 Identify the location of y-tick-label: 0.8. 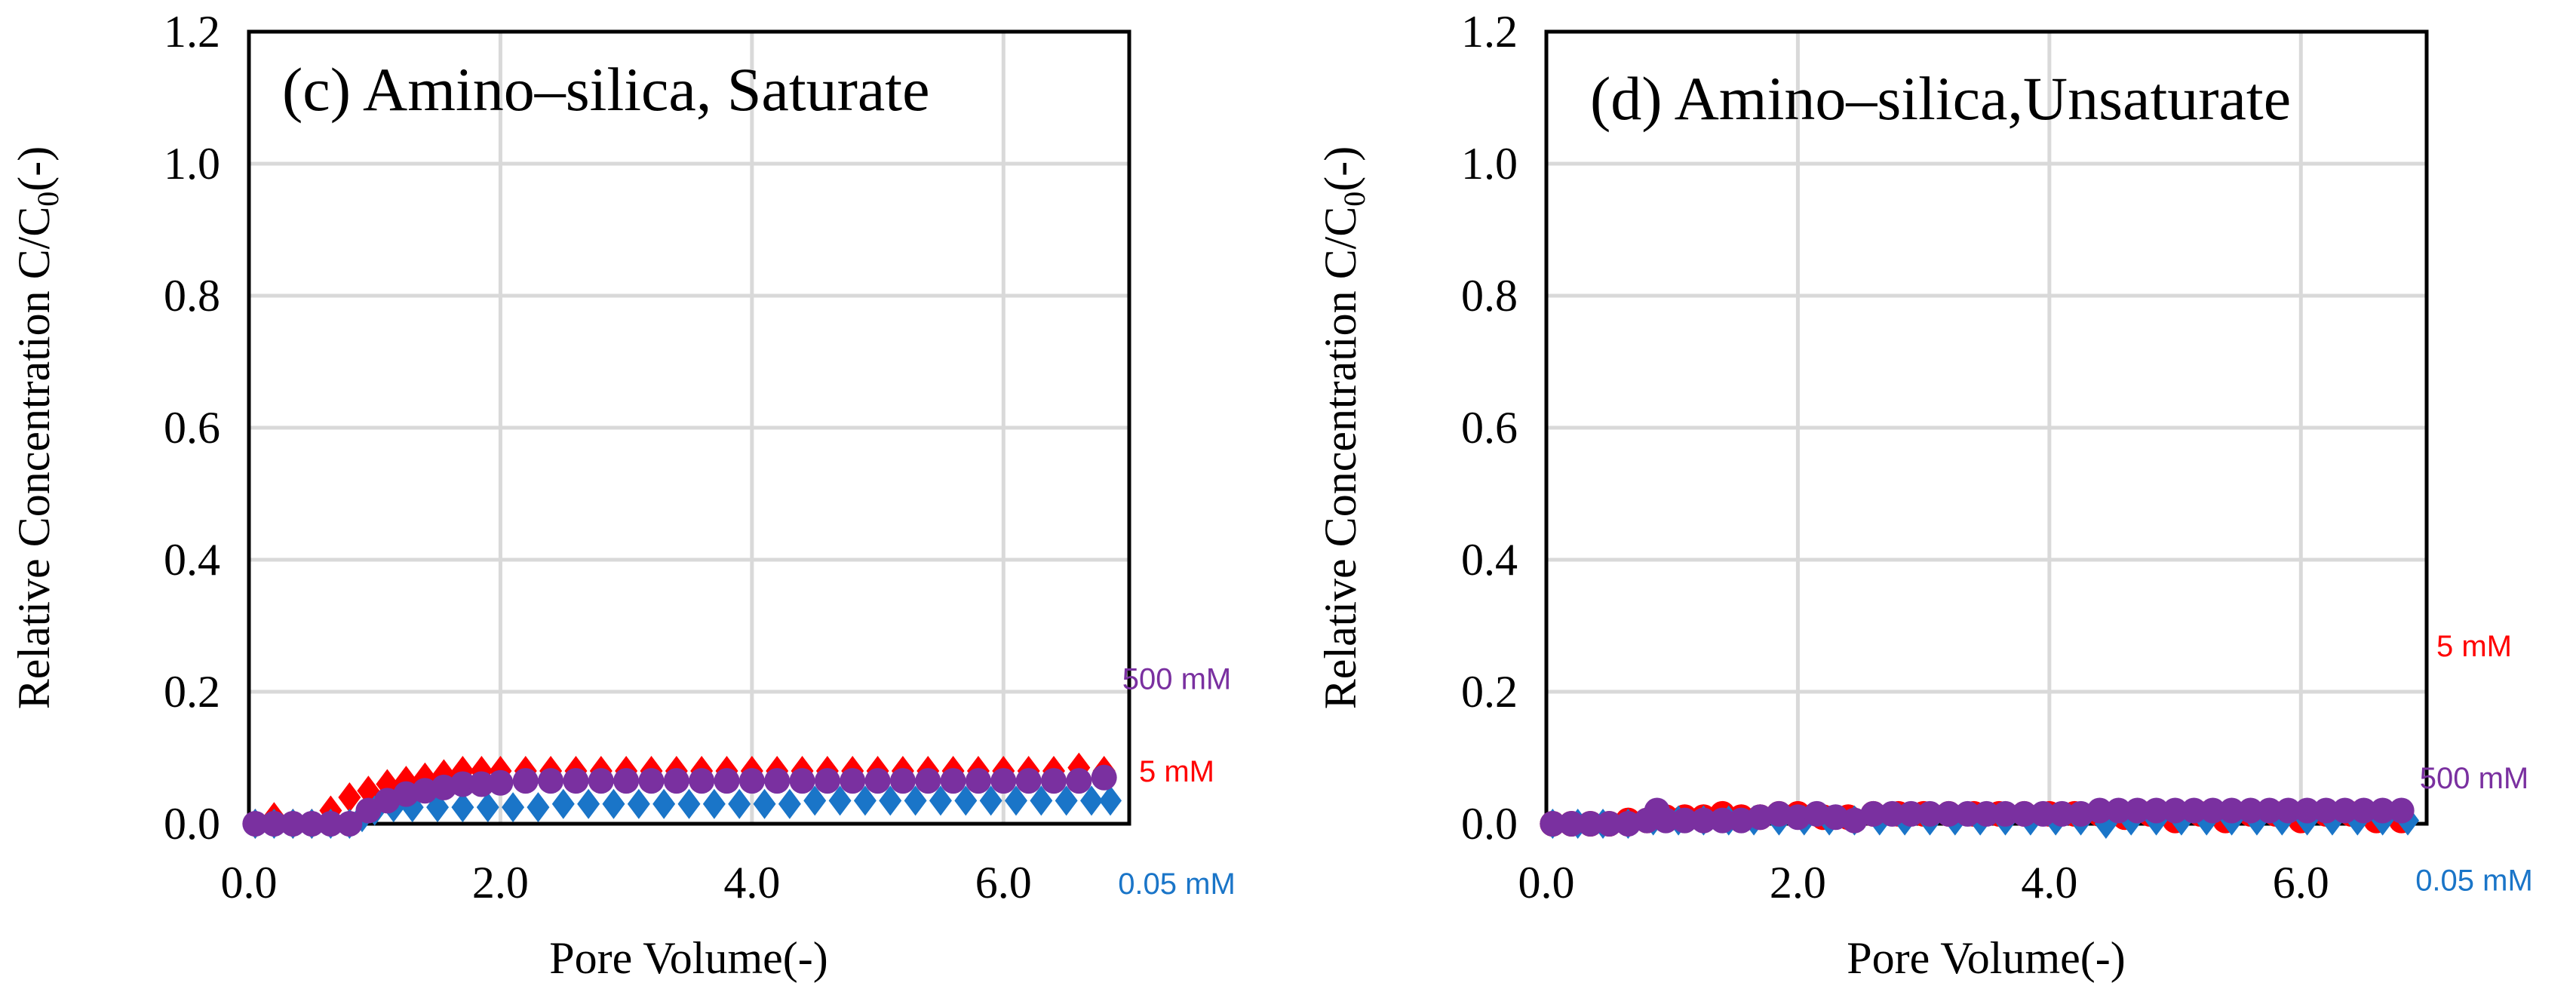
(192, 296).